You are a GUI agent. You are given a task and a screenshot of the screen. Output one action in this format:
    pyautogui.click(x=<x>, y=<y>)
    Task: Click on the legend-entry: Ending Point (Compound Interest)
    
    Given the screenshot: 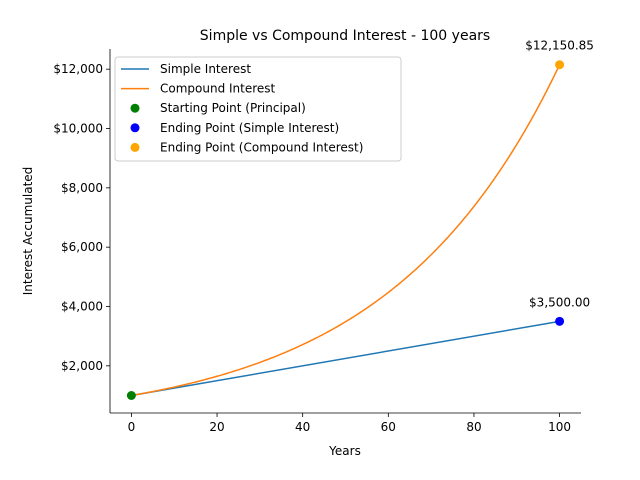 What is the action you would take?
    pyautogui.click(x=261, y=147)
    